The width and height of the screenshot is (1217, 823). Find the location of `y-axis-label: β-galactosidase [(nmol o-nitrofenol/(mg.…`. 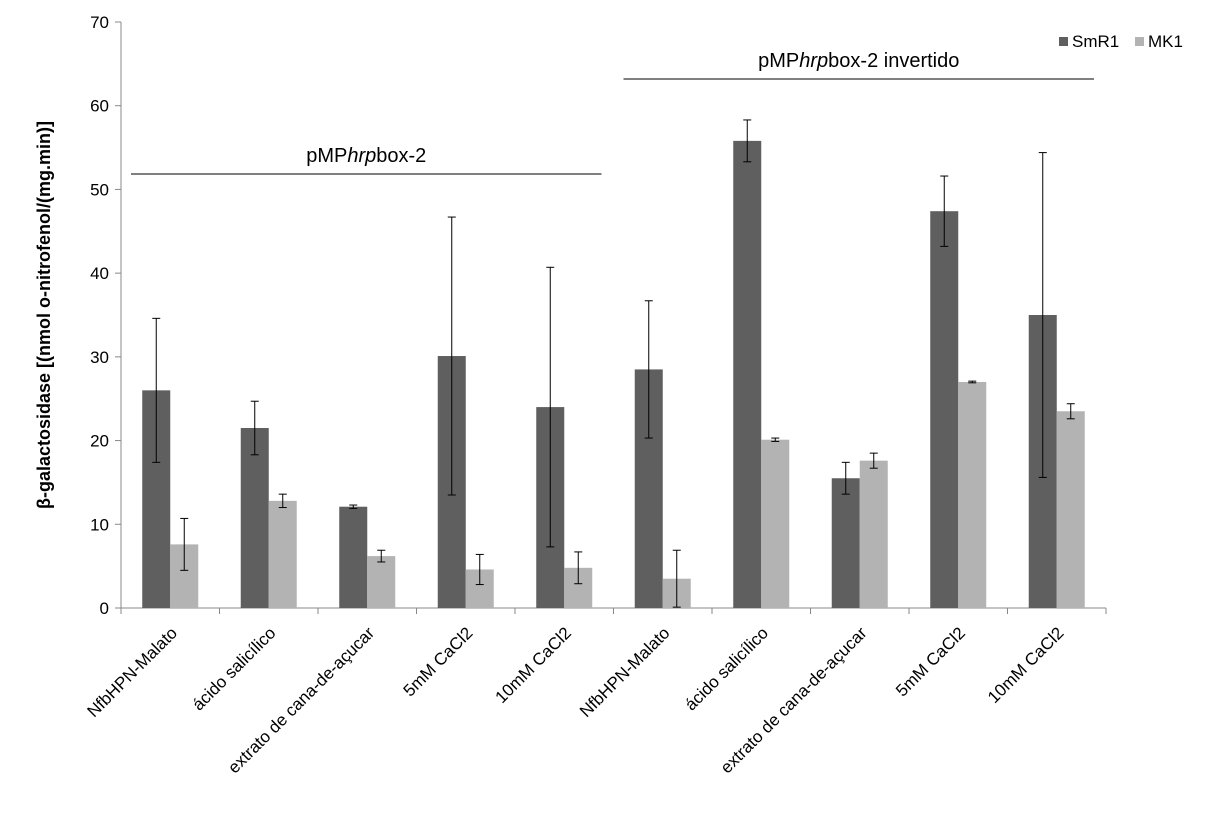

y-axis-label: β-galactosidase [(nmol o-nitrofenol/(mg.… is located at coordinates (44, 315).